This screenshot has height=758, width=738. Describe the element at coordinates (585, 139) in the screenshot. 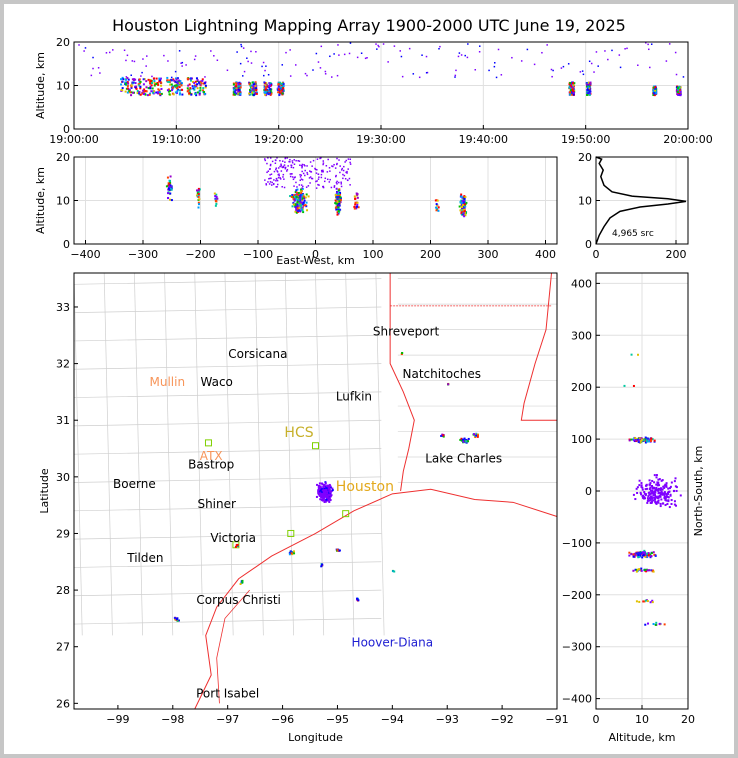

I see `time-xtick-label: 19:50:00` at that location.